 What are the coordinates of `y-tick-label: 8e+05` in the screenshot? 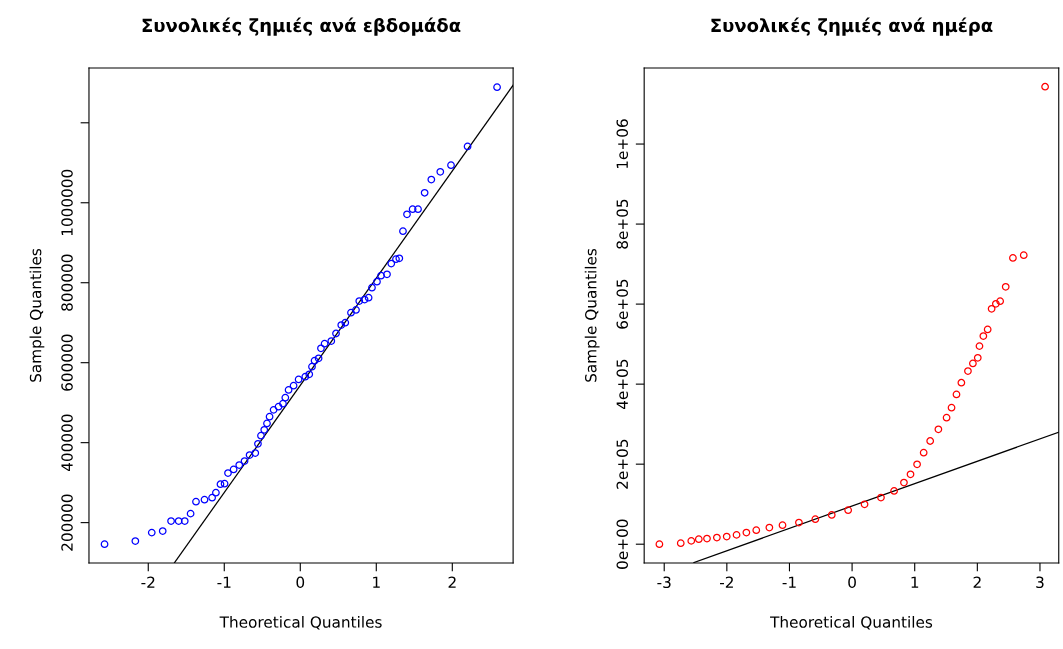 It's located at (622, 224).